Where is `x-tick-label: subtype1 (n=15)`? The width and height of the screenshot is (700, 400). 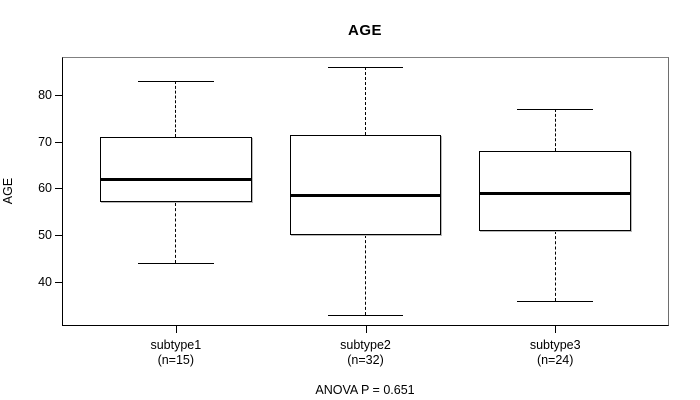 x-tick-label: subtype1 (n=15) is located at coordinates (176, 353).